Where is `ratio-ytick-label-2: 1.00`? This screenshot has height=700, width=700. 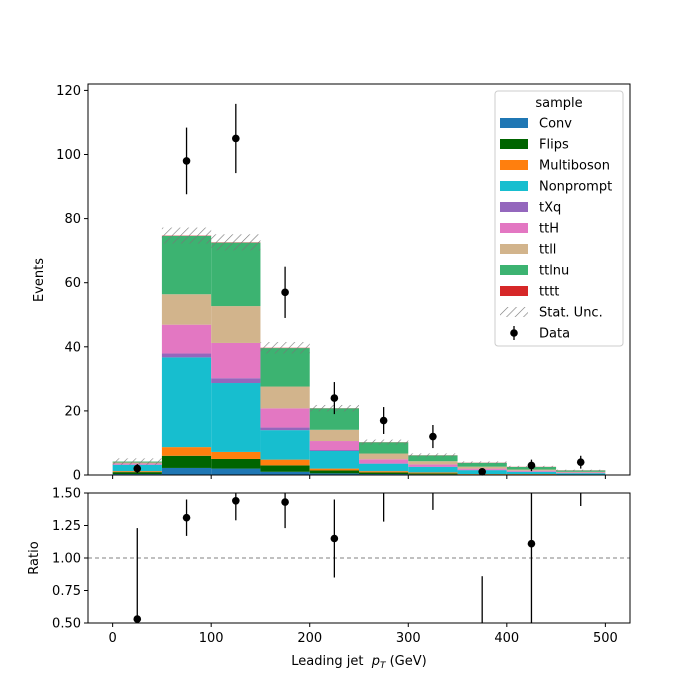
ratio-ytick-label-2: 1.00 is located at coordinates (66, 559).